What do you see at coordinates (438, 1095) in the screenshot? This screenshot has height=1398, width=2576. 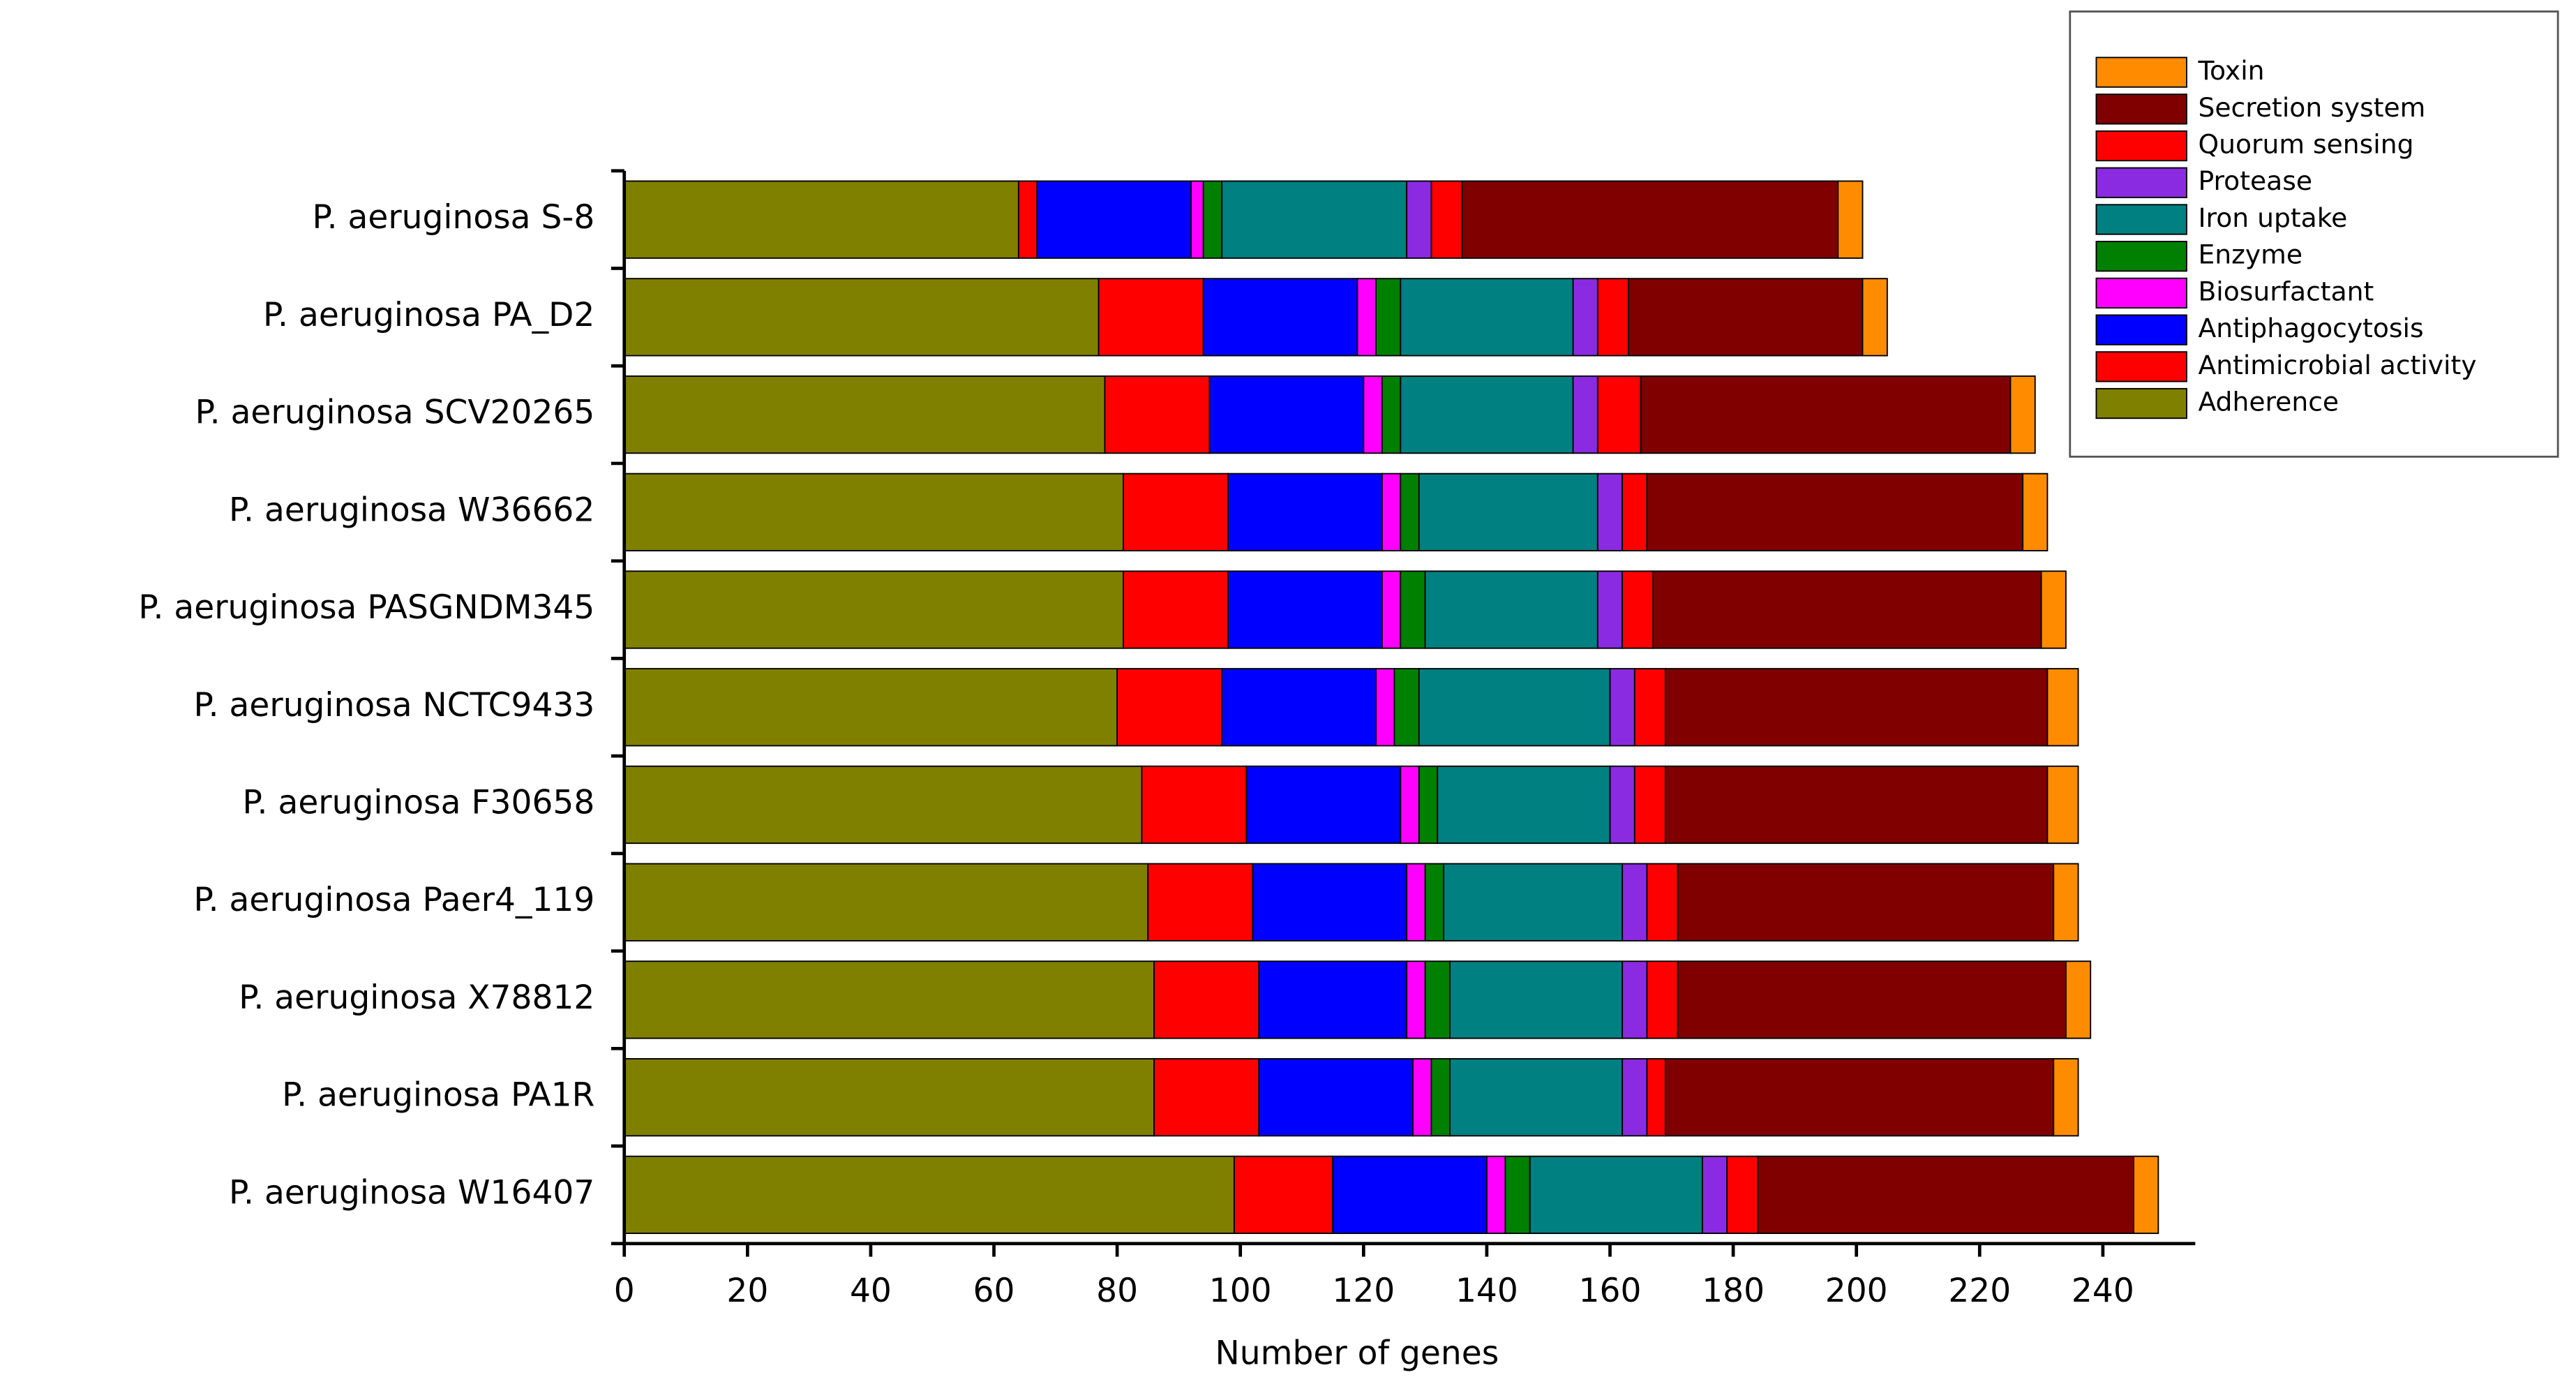 I see `y-tick-label: P. aeruginosa PA1R` at bounding box center [438, 1095].